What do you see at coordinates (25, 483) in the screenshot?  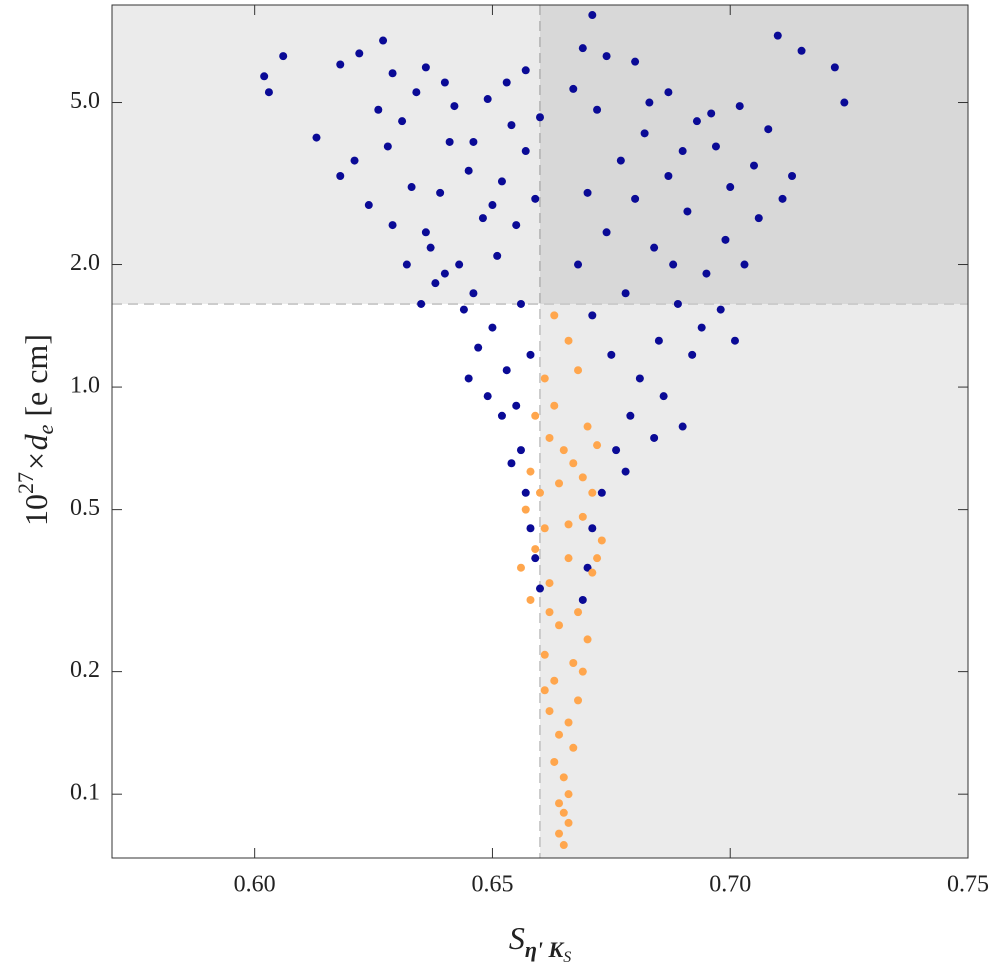 I see `y-label-sup: 27` at bounding box center [25, 483].